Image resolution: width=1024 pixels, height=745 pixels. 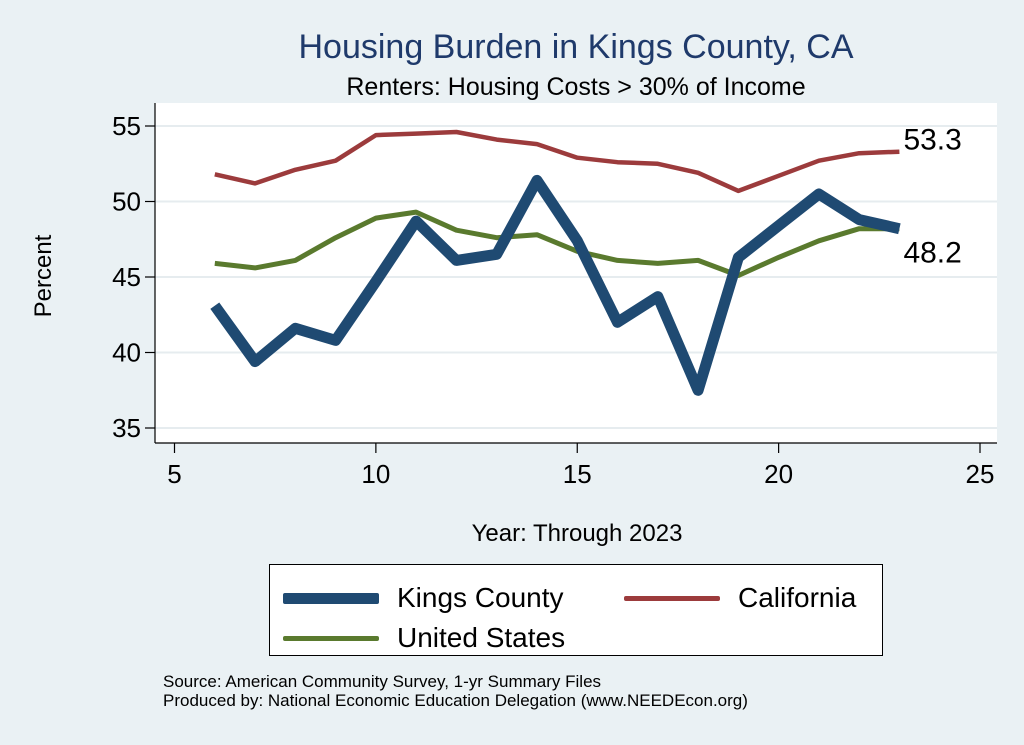 What do you see at coordinates (577, 474) in the screenshot?
I see `x-tick-label: 15` at bounding box center [577, 474].